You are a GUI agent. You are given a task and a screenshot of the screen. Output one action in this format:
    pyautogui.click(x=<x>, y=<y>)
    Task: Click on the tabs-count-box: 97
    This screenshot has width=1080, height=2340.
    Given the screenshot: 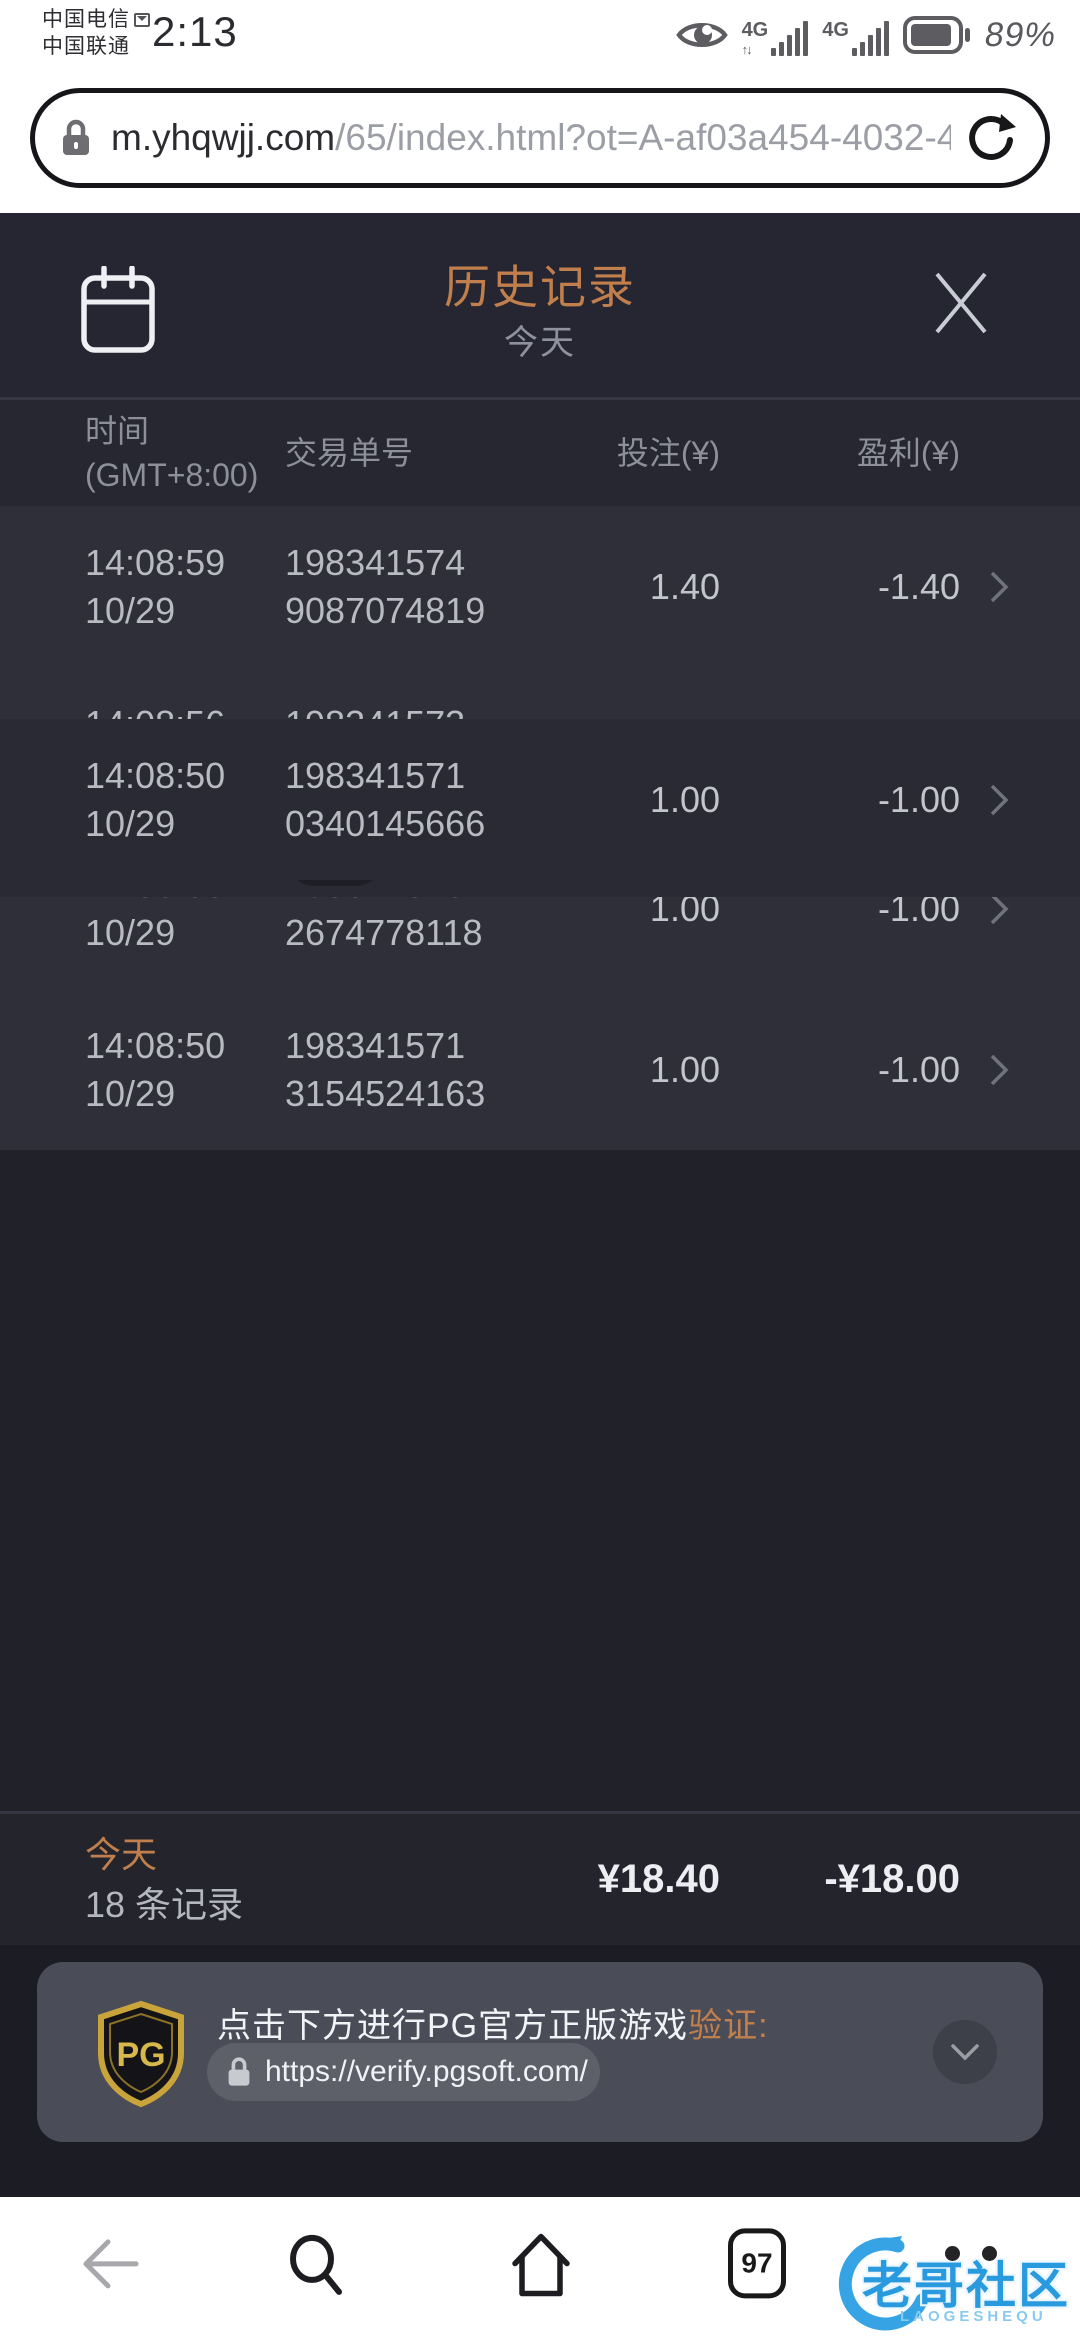 What is the action you would take?
    pyautogui.click(x=757, y=2262)
    